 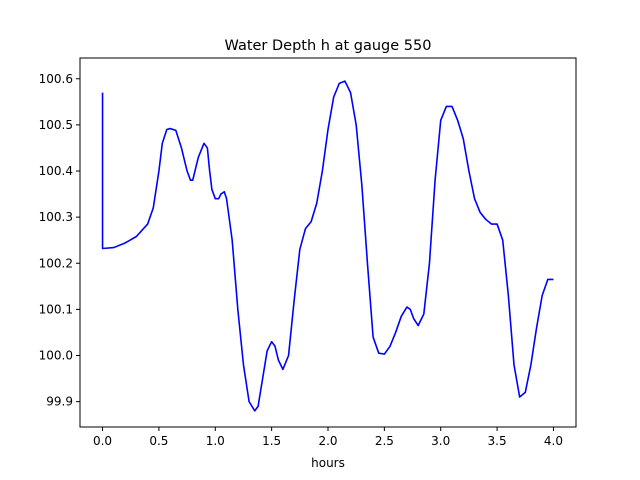 I want to click on y-tick-label: 99.9, so click(x=59, y=402).